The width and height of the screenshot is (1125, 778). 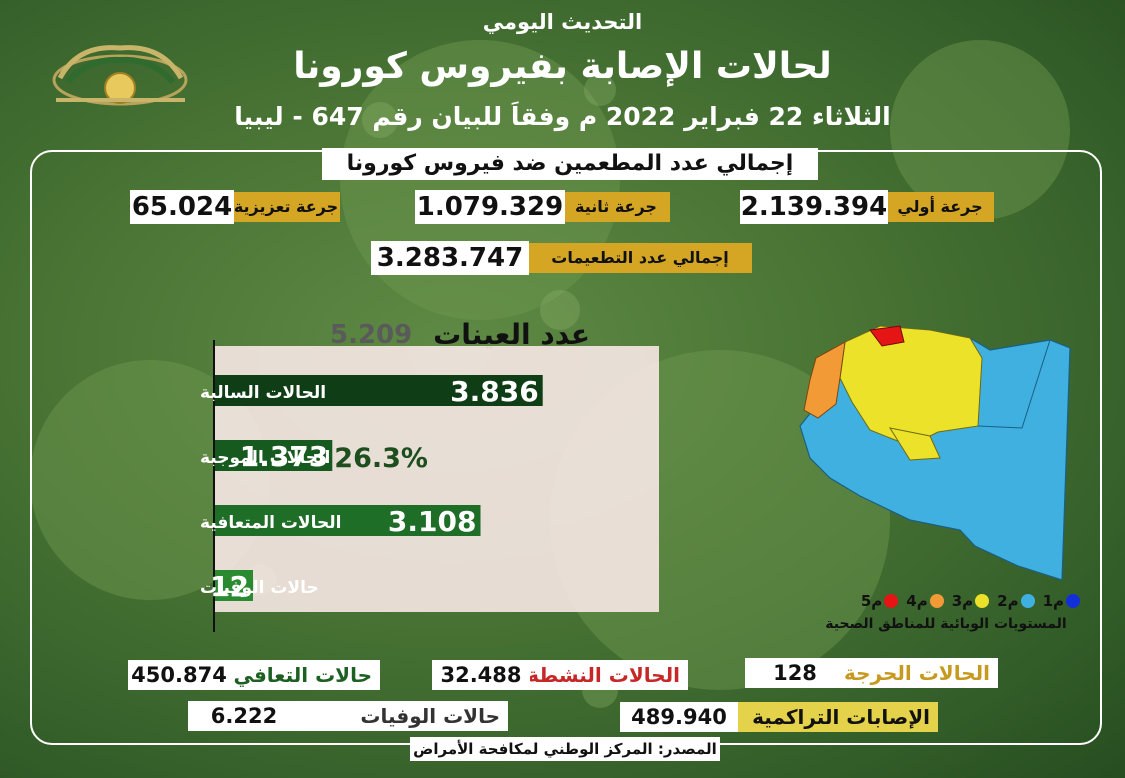 What do you see at coordinates (946, 624) in the screenshot?
I see `legend-title: المستويات الوبائية للمناطق الصحية` at bounding box center [946, 624].